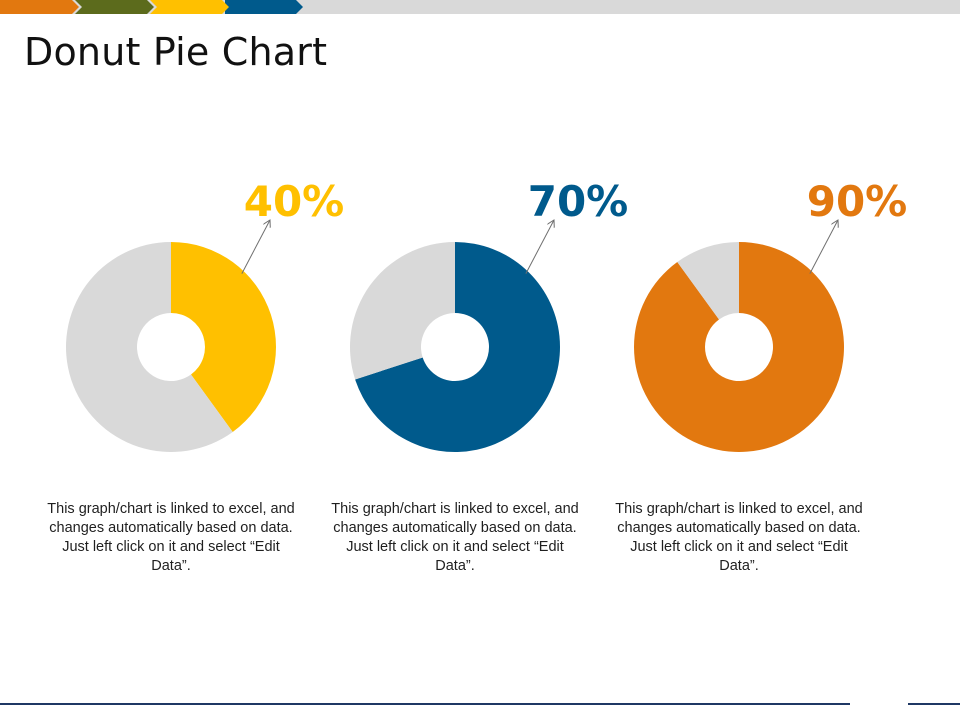 The height and width of the screenshot is (720, 960). I want to click on band-chevron-blue, so click(264, 7).